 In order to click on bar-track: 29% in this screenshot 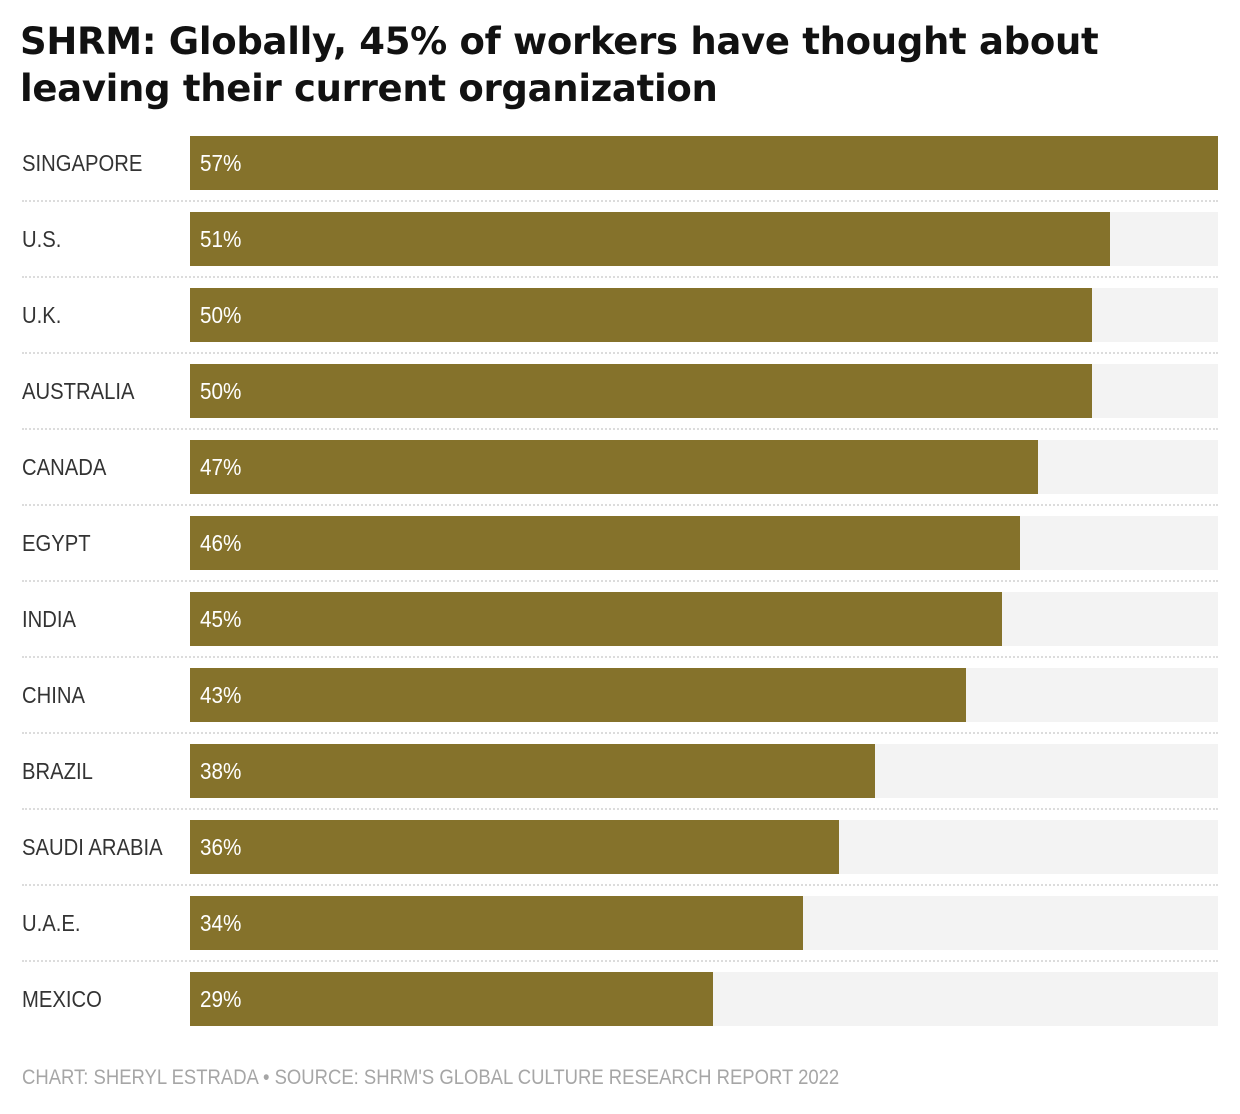, I will do `click(704, 999)`.